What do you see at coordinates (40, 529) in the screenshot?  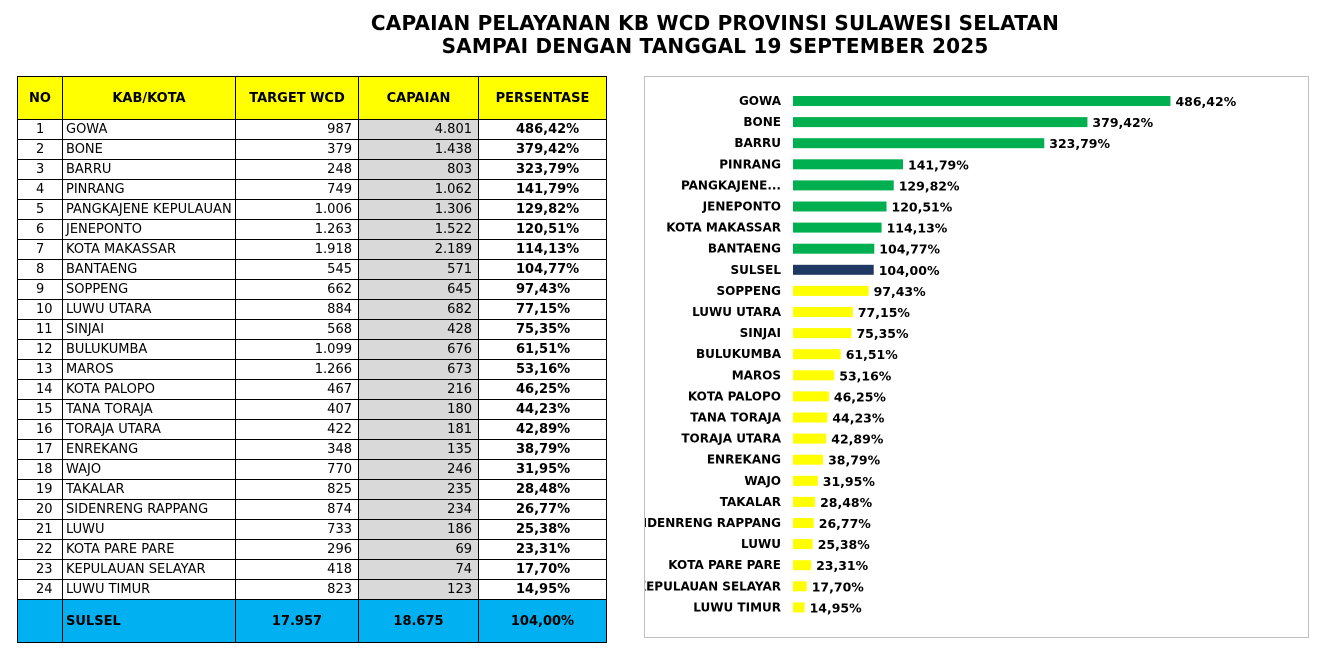 I see `row-no: 21` at bounding box center [40, 529].